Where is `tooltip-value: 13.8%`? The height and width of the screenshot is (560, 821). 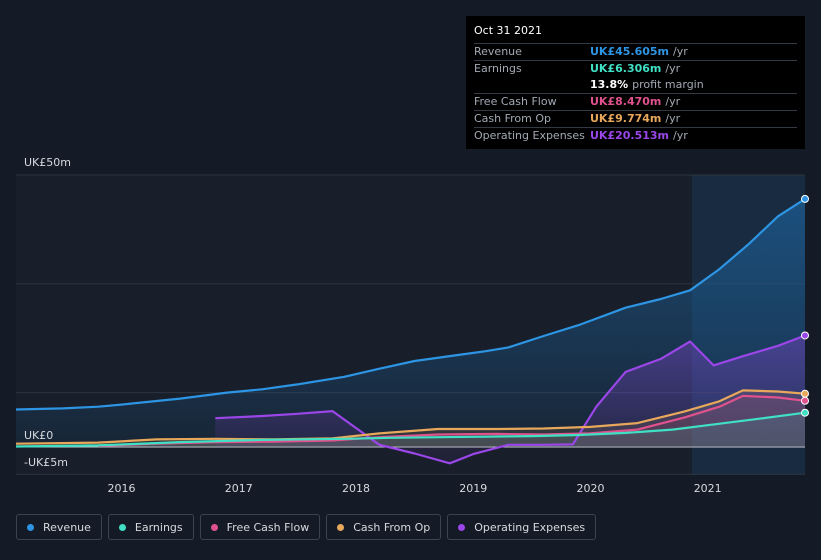 tooltip-value: 13.8% is located at coordinates (609, 84).